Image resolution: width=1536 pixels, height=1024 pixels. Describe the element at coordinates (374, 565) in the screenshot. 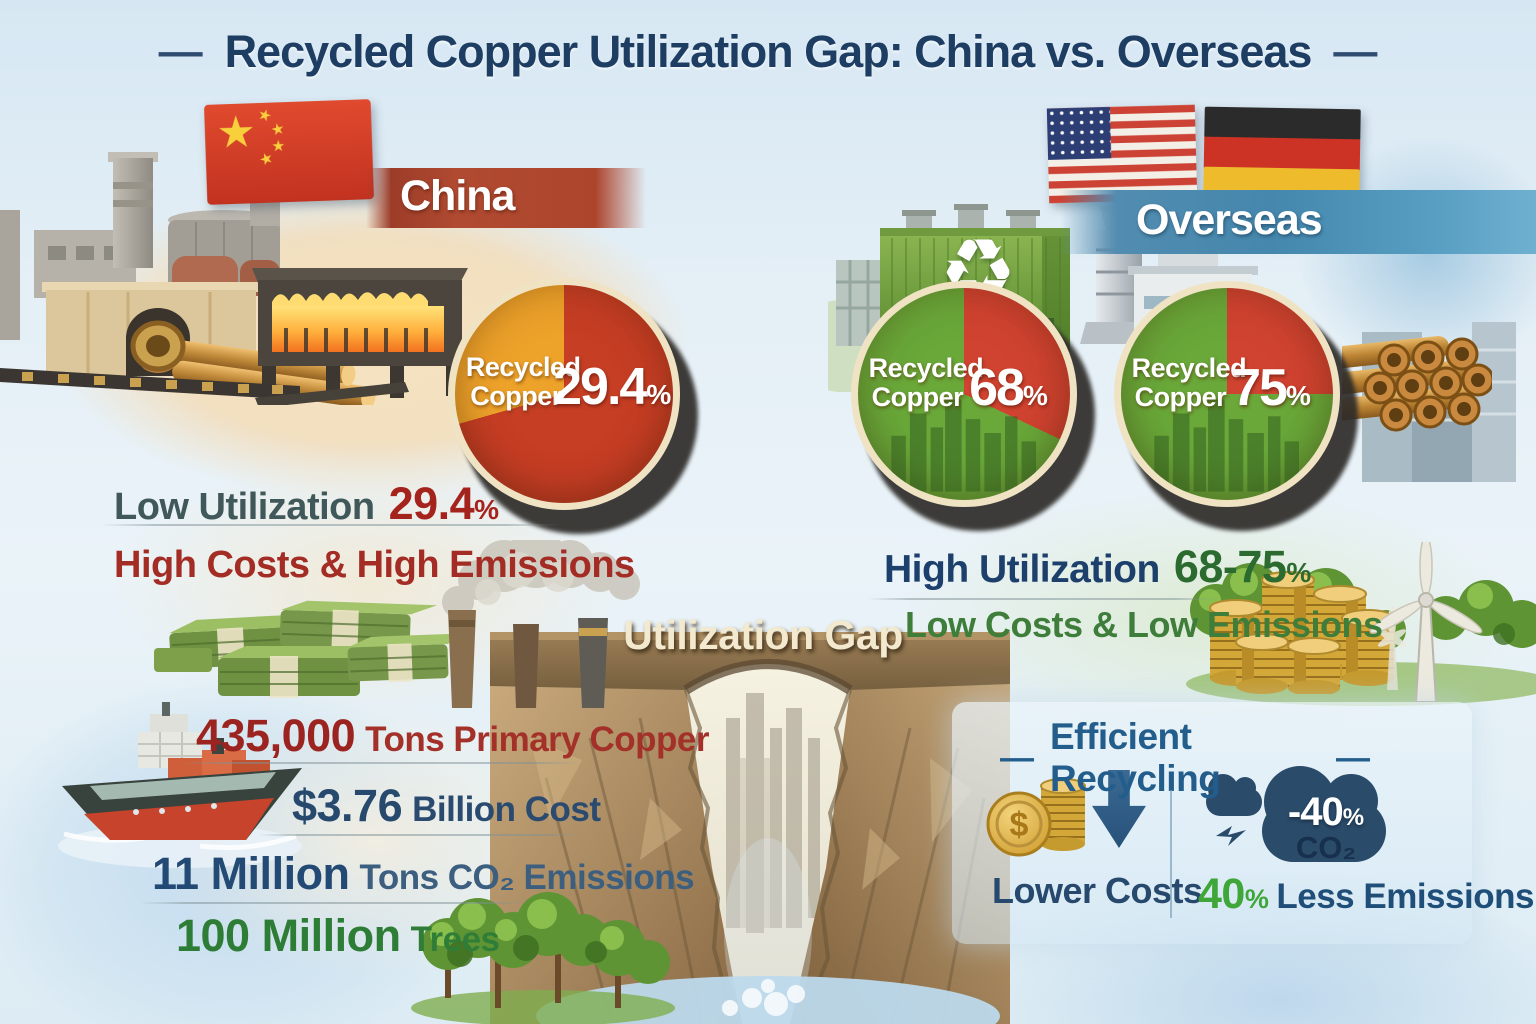

I see `china-costs-stat: High Costs & High Emissions` at that location.